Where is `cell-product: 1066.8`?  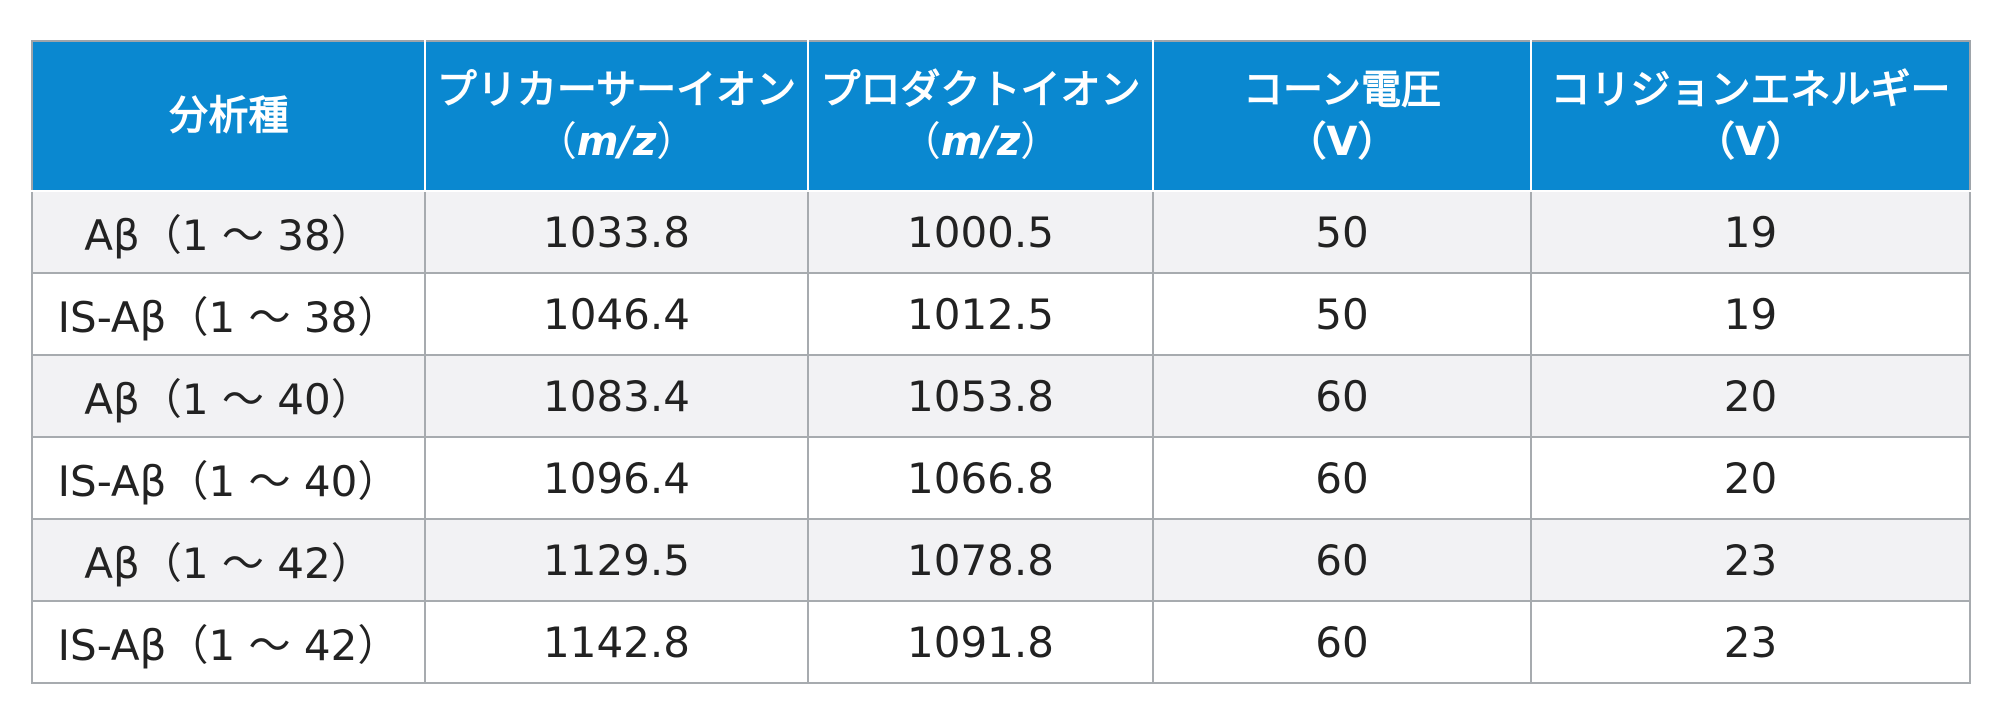 cell-product: 1066.8 is located at coordinates (980, 478).